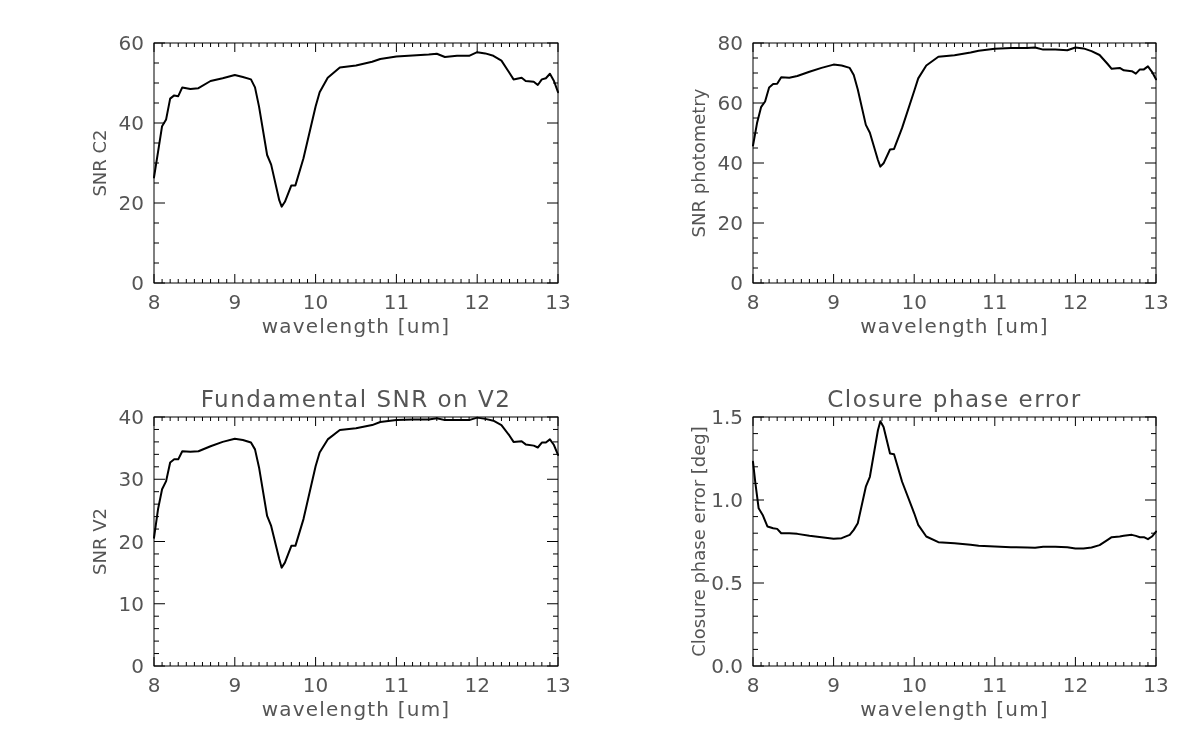 The height and width of the screenshot is (742, 1198). What do you see at coordinates (99, 163) in the screenshot?
I see `y-axis-title: SNR C2` at bounding box center [99, 163].